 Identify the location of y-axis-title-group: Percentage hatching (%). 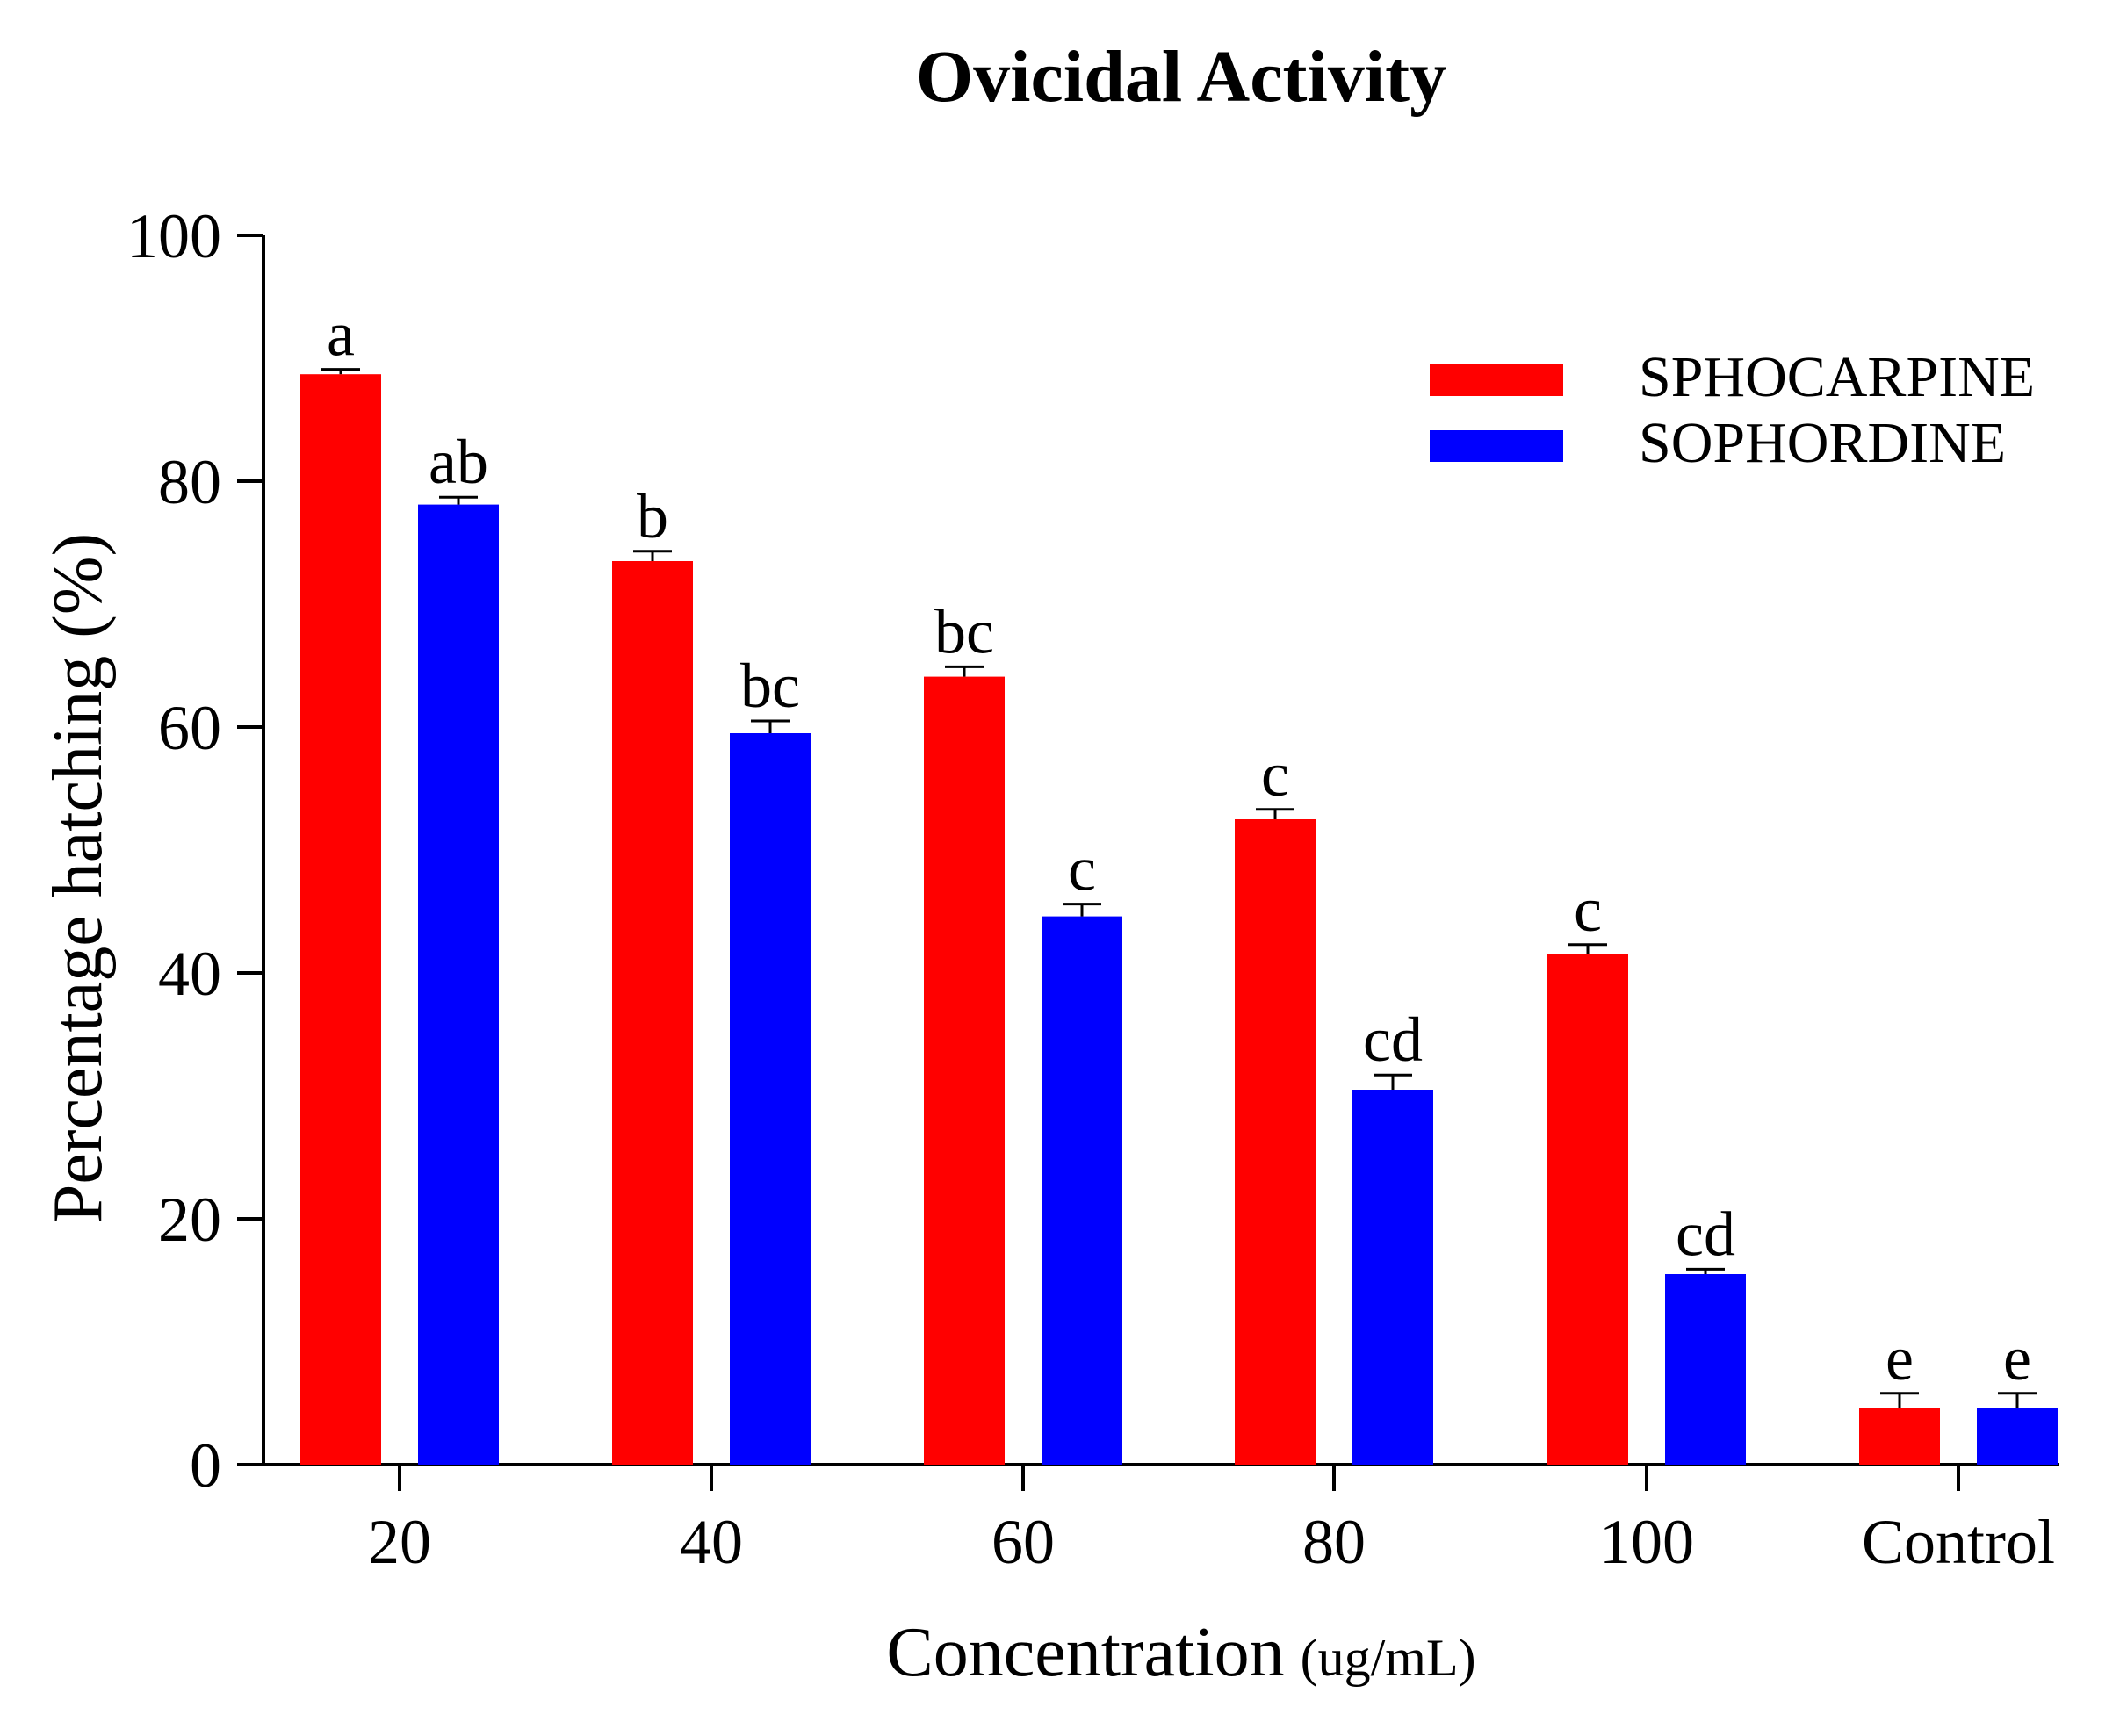
(78, 878).